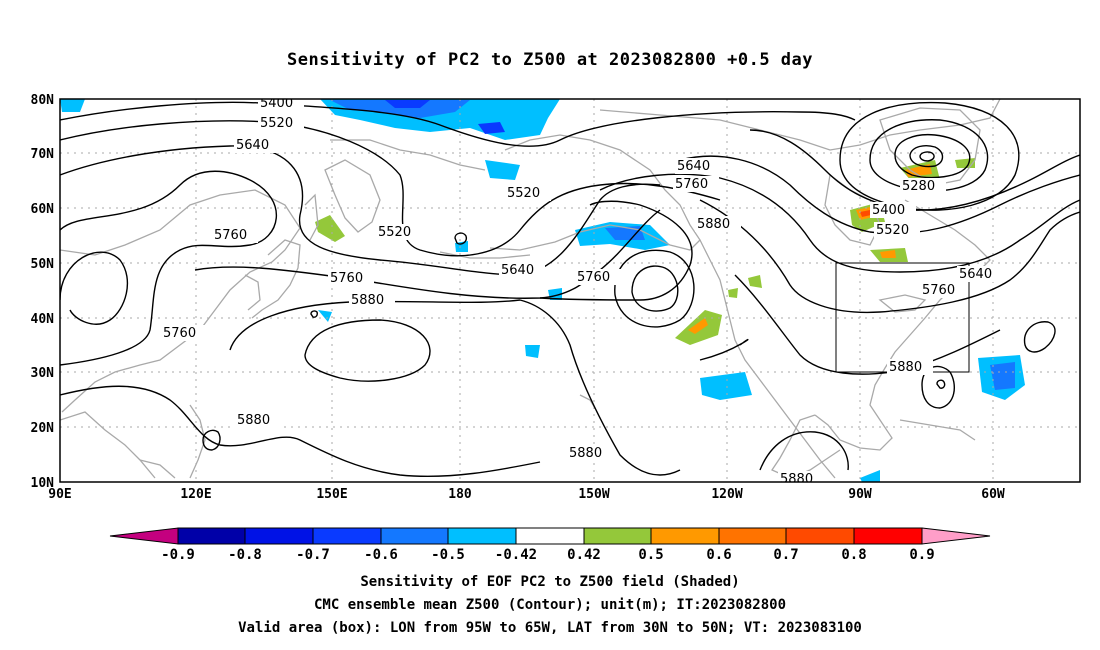  Describe the element at coordinates (516, 555) in the screenshot. I see `colorbar-label: -0.42` at that location.